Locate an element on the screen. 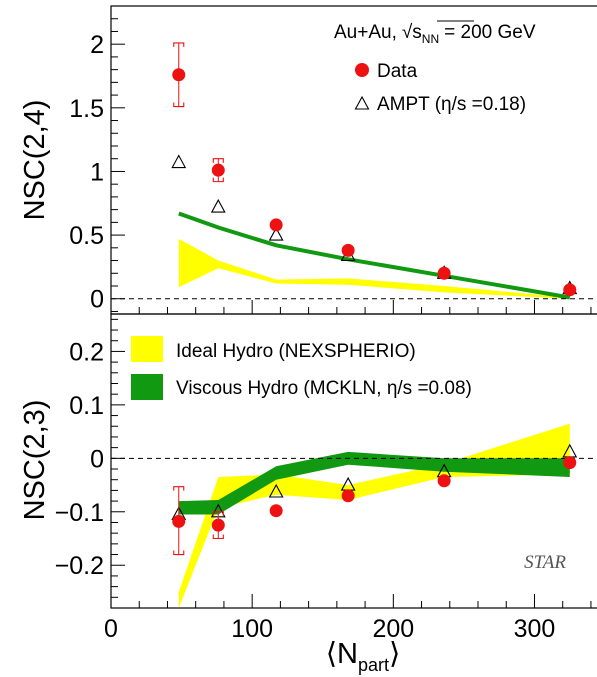  legend-collision-header: Au+Au, √sNN = 200 GeV is located at coordinates (435, 34).